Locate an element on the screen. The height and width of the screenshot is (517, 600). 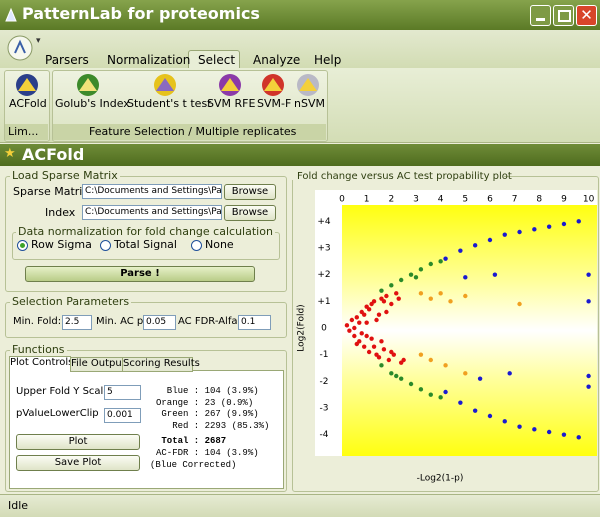
tab: Analyze is located at coordinates (277, 60).